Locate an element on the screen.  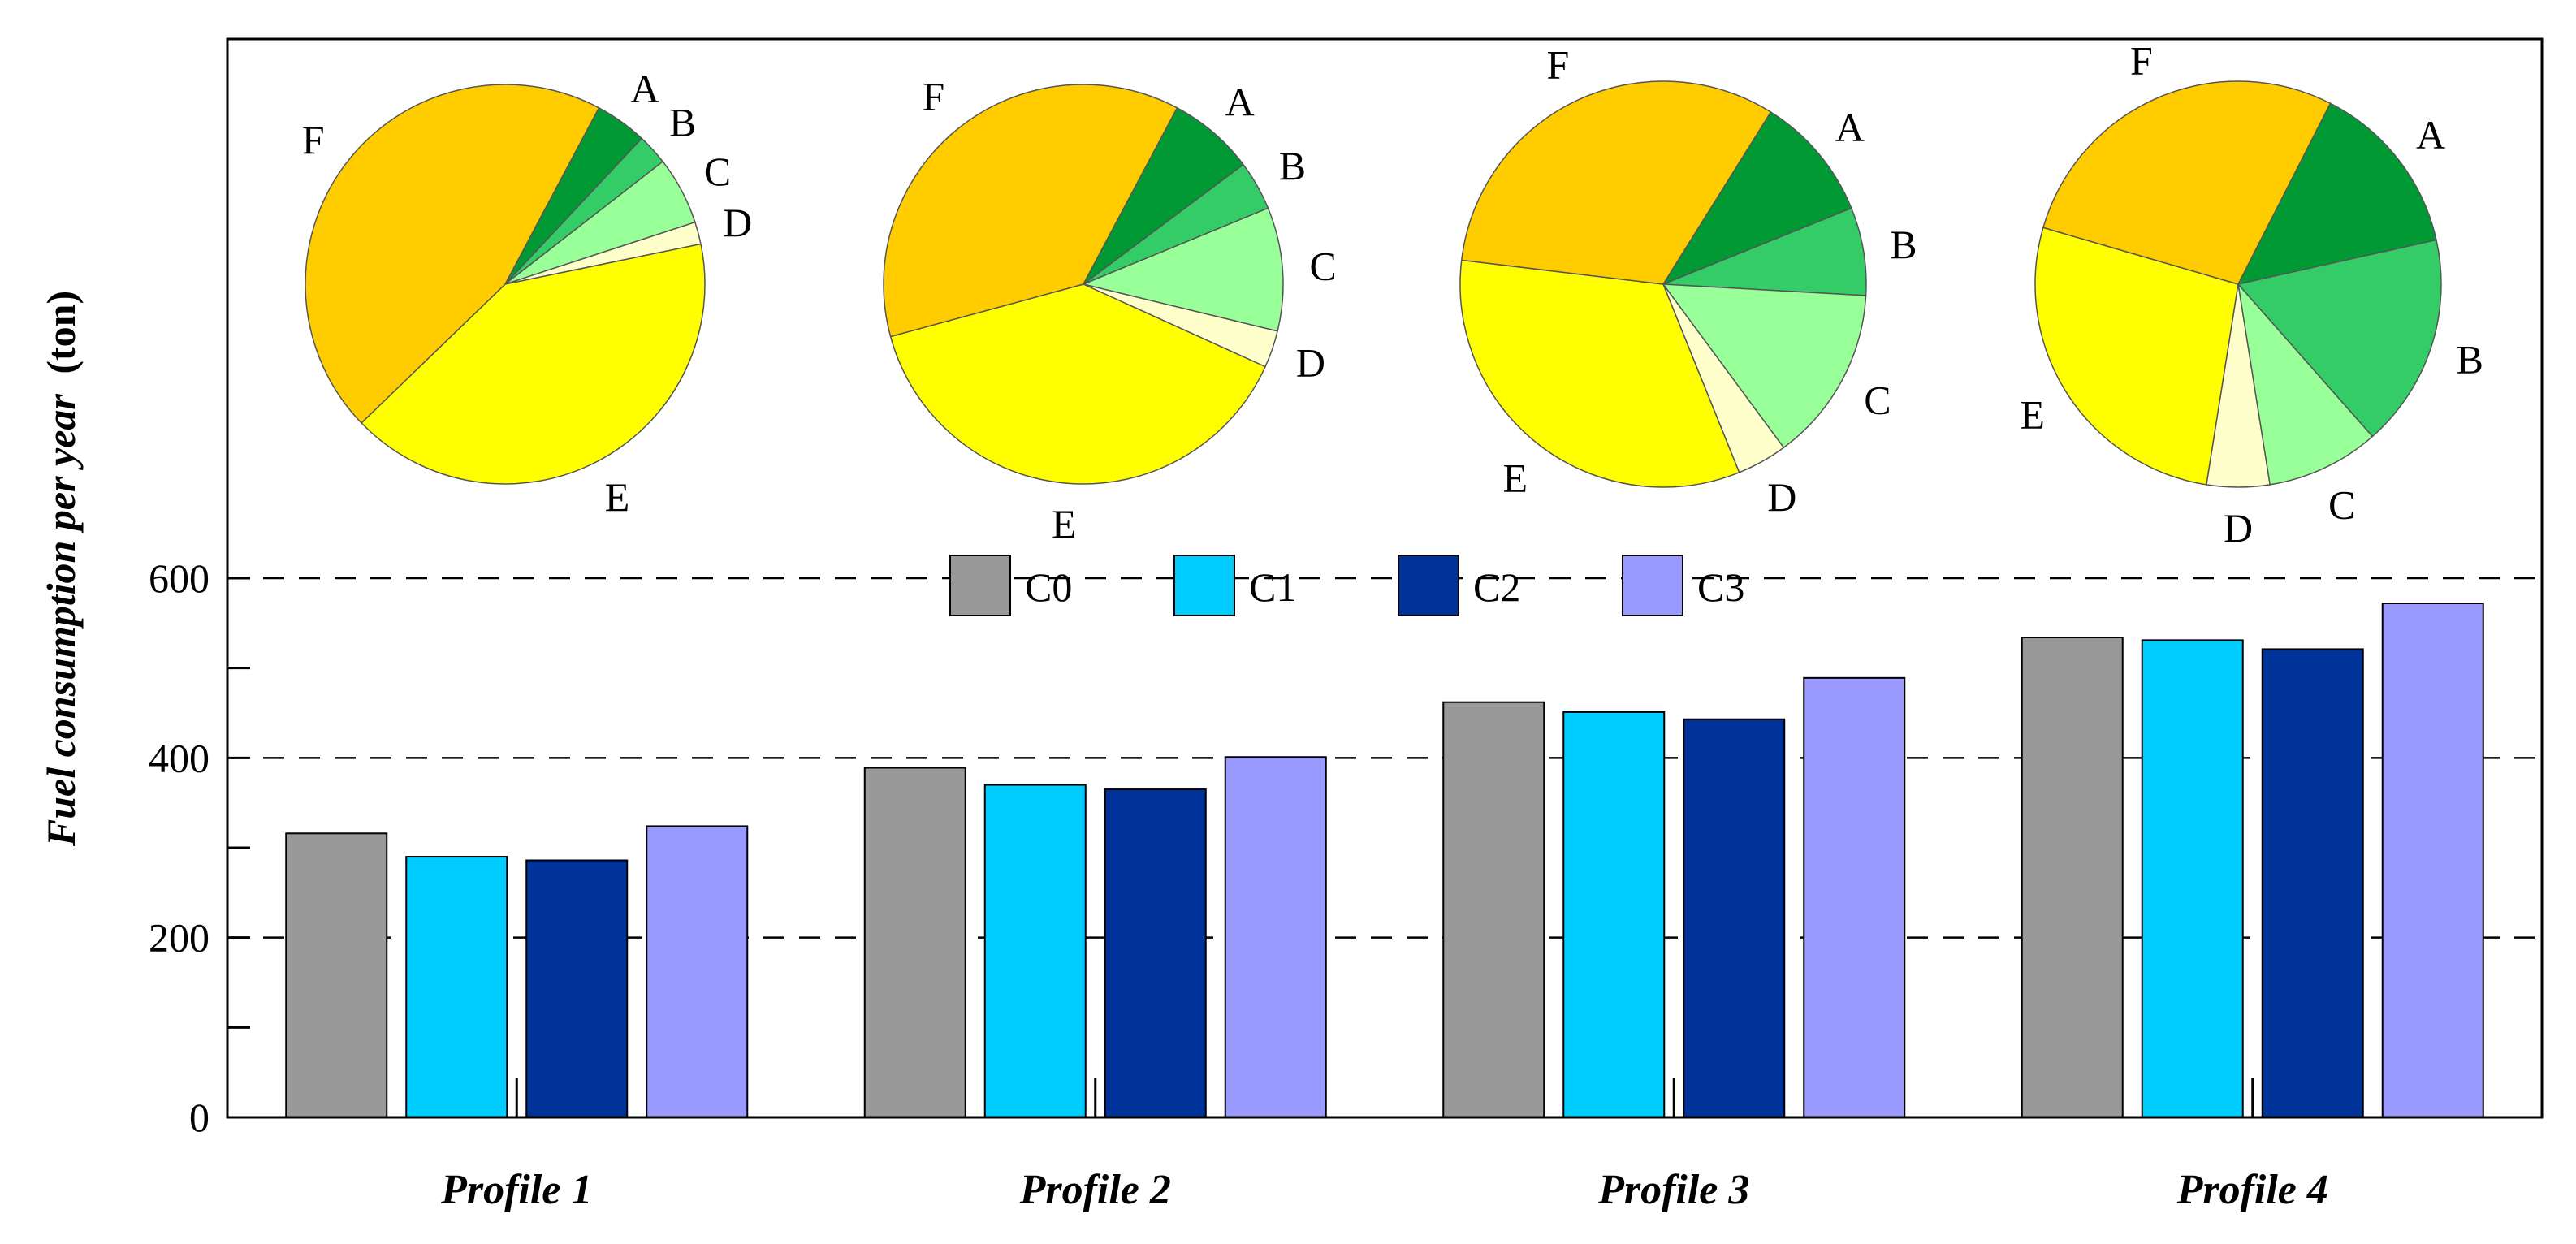
pie-3-label-e: E is located at coordinates (1516, 477).